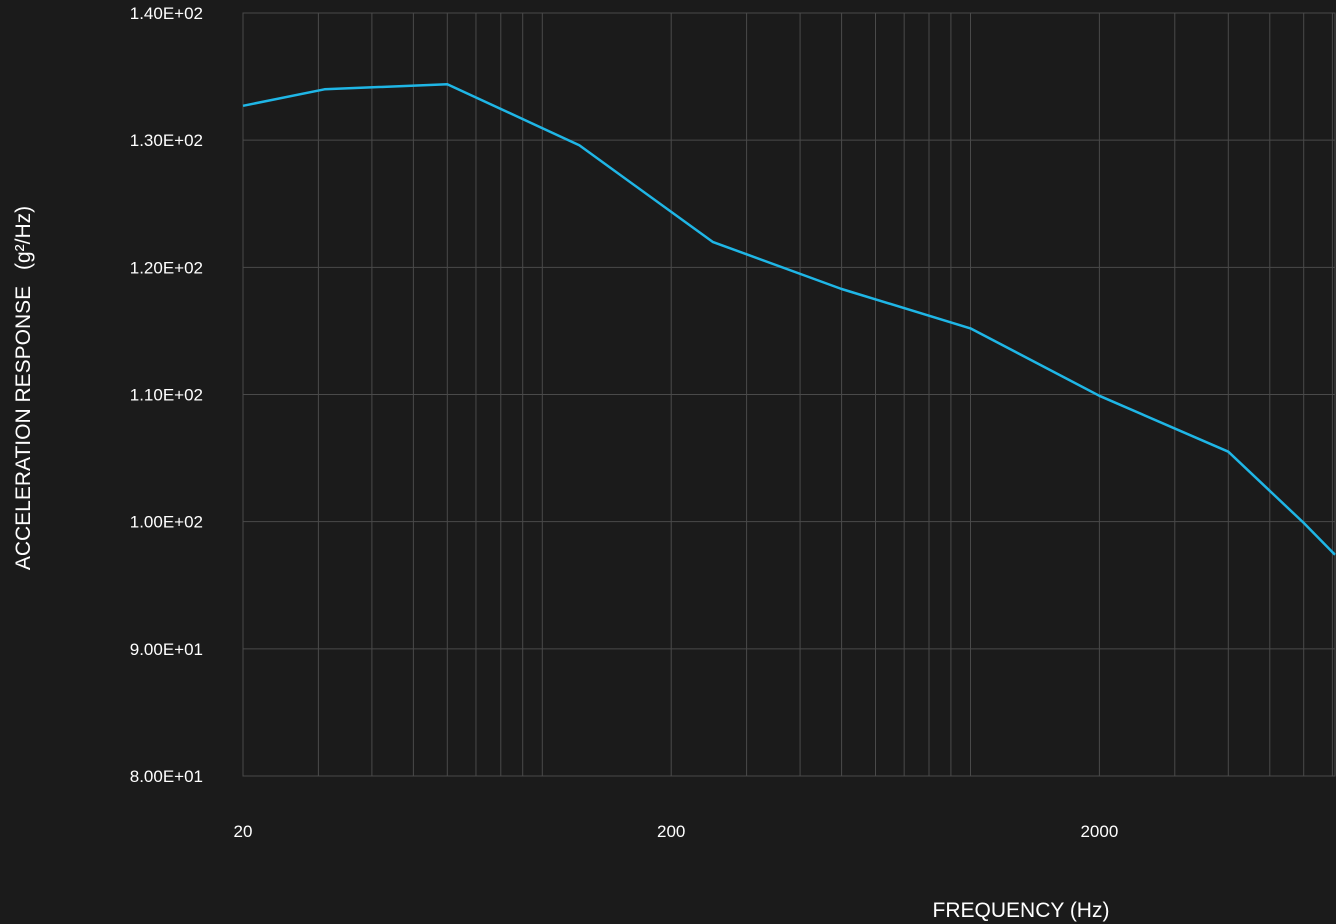 The height and width of the screenshot is (924, 1336). Describe the element at coordinates (1021, 910) in the screenshot. I see `x-axis-title: FREQUENCY (Hz)` at that location.